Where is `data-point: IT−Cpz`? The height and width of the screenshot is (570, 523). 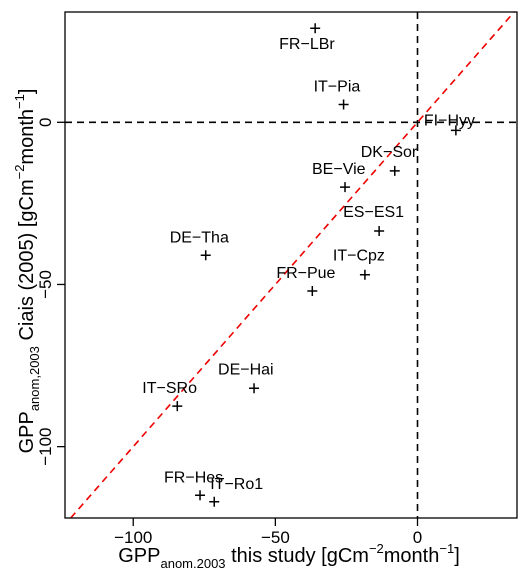
data-point: IT−Cpz is located at coordinates (359, 264).